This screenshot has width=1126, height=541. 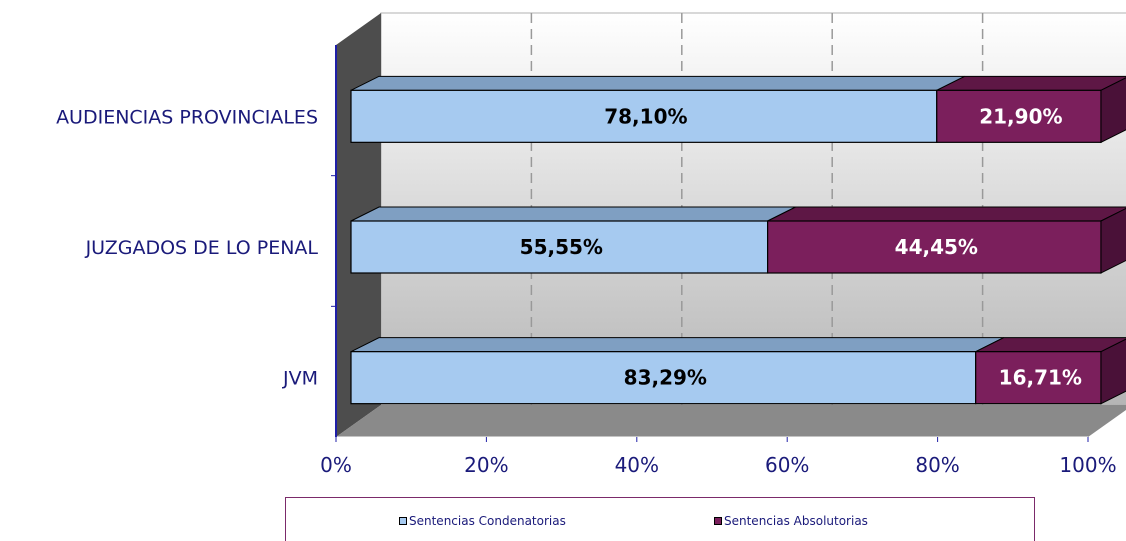 I want to click on legend-item-condenatorias: Sentencias Condenatorias, so click(x=482, y=521).